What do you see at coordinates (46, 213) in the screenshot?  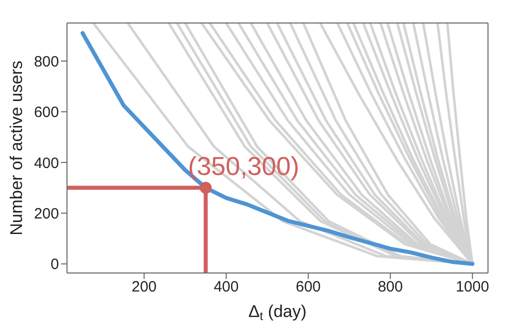 I see `y-tick-label: 200` at bounding box center [46, 213].